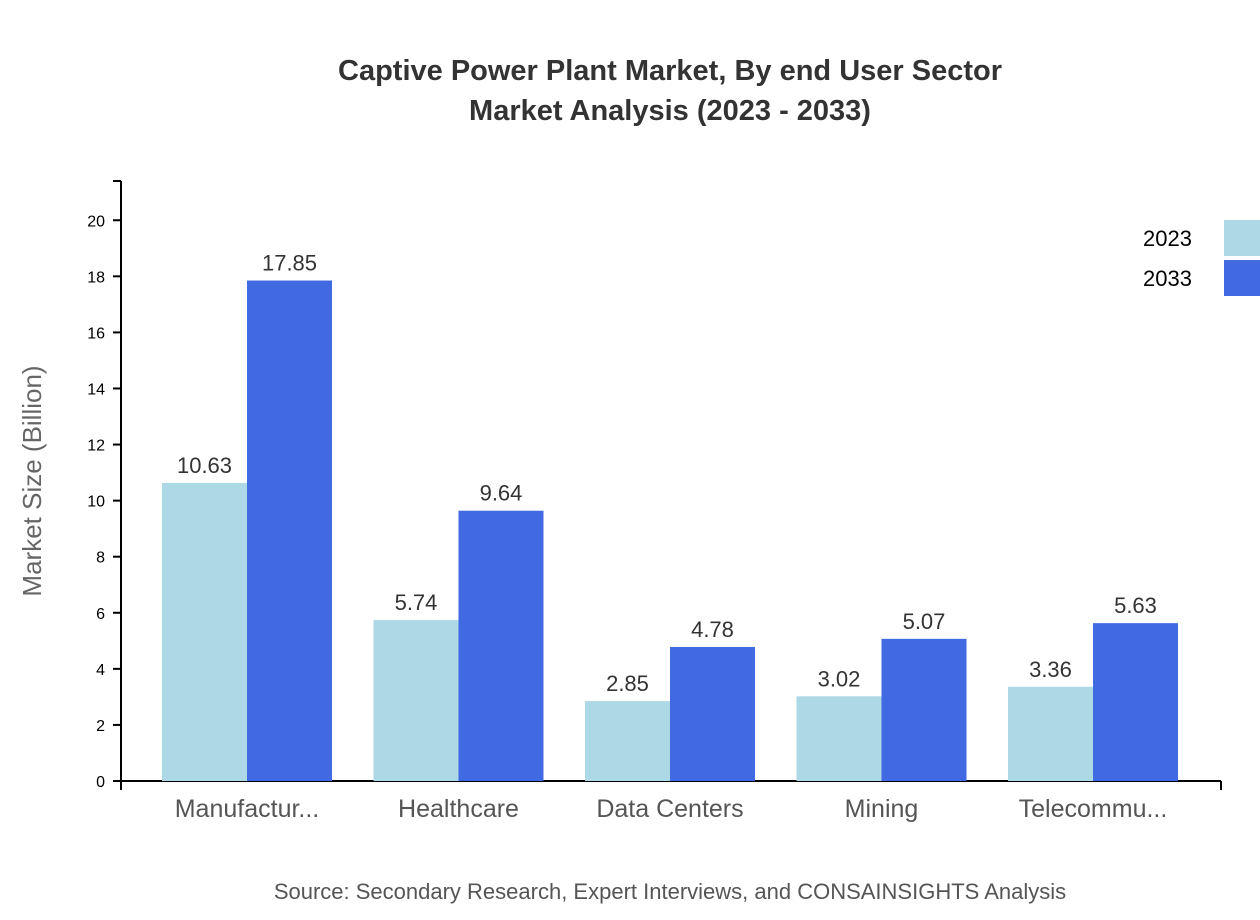 This screenshot has width=1260, height=920. I want to click on y-tick-label: 4, so click(100, 670).